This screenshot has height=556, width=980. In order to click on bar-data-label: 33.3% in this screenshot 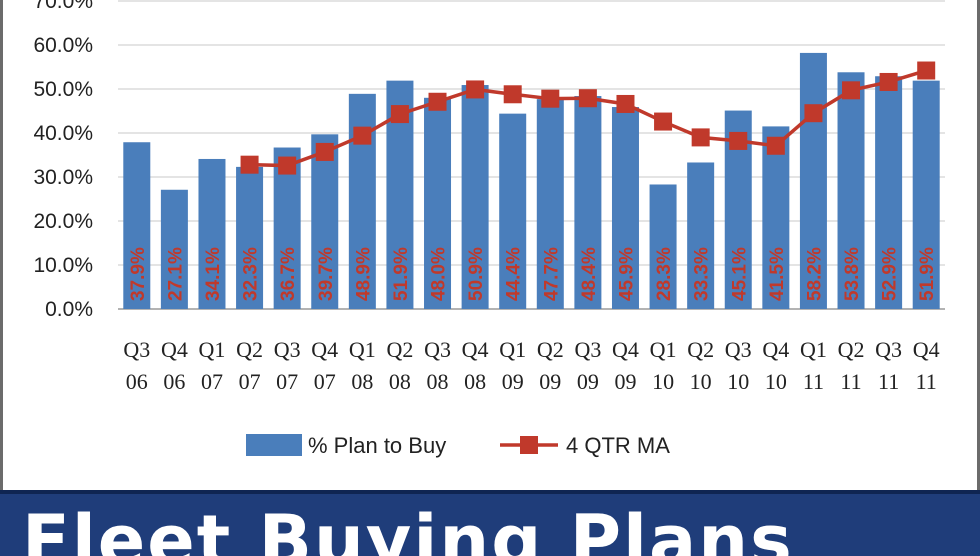, I will do `click(702, 274)`.